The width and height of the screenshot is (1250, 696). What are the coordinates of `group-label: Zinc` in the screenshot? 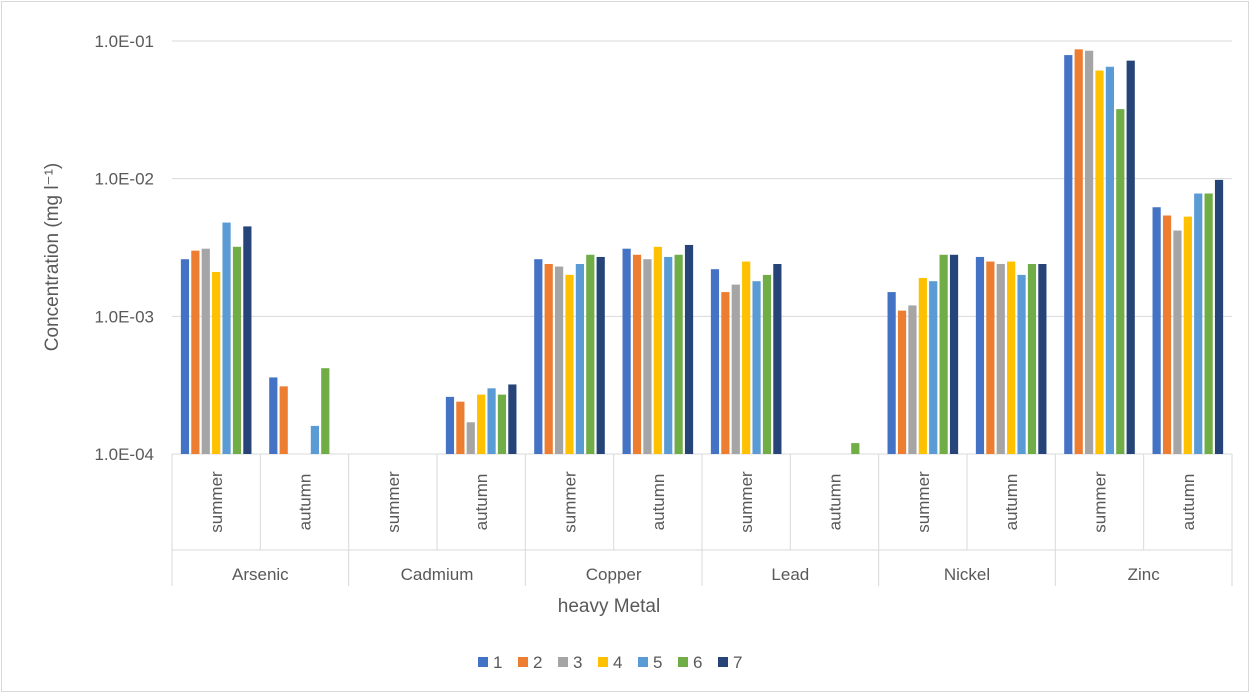 It's located at (1144, 574).